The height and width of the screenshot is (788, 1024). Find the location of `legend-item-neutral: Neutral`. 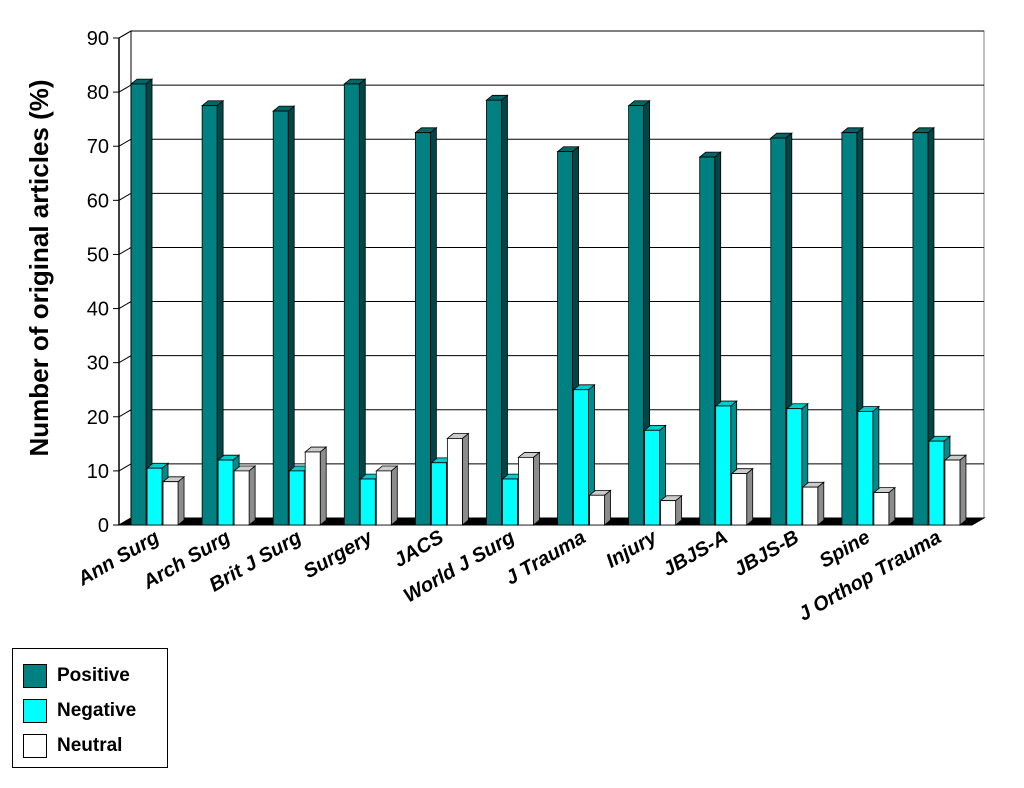

legend-item-neutral: Neutral is located at coordinates (72, 746).